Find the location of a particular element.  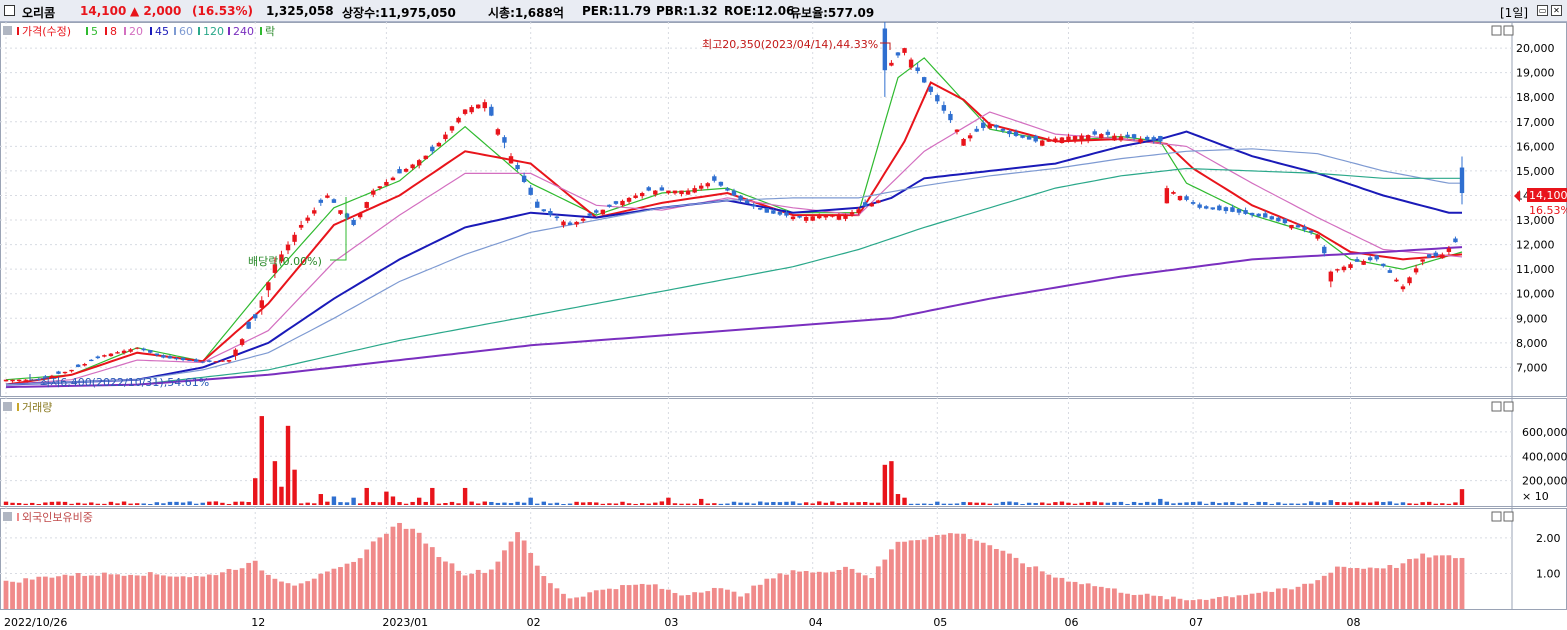

price-tick-label: 16,000 is located at coordinates (1535, 146).